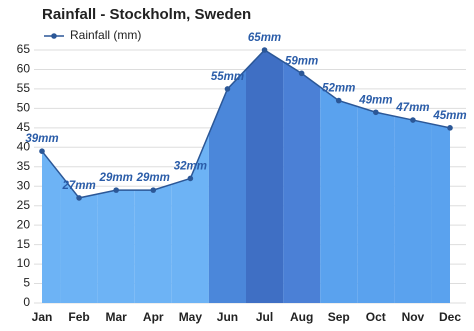 The width and height of the screenshot is (474, 331). Describe the element at coordinates (78, 186) in the screenshot. I see `value-label: 27mm` at that location.